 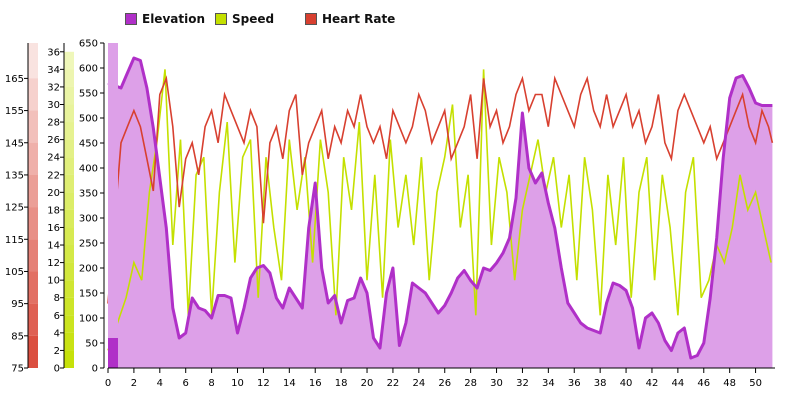 I want to click on speed-tick-label: 30, so click(x=53, y=105).